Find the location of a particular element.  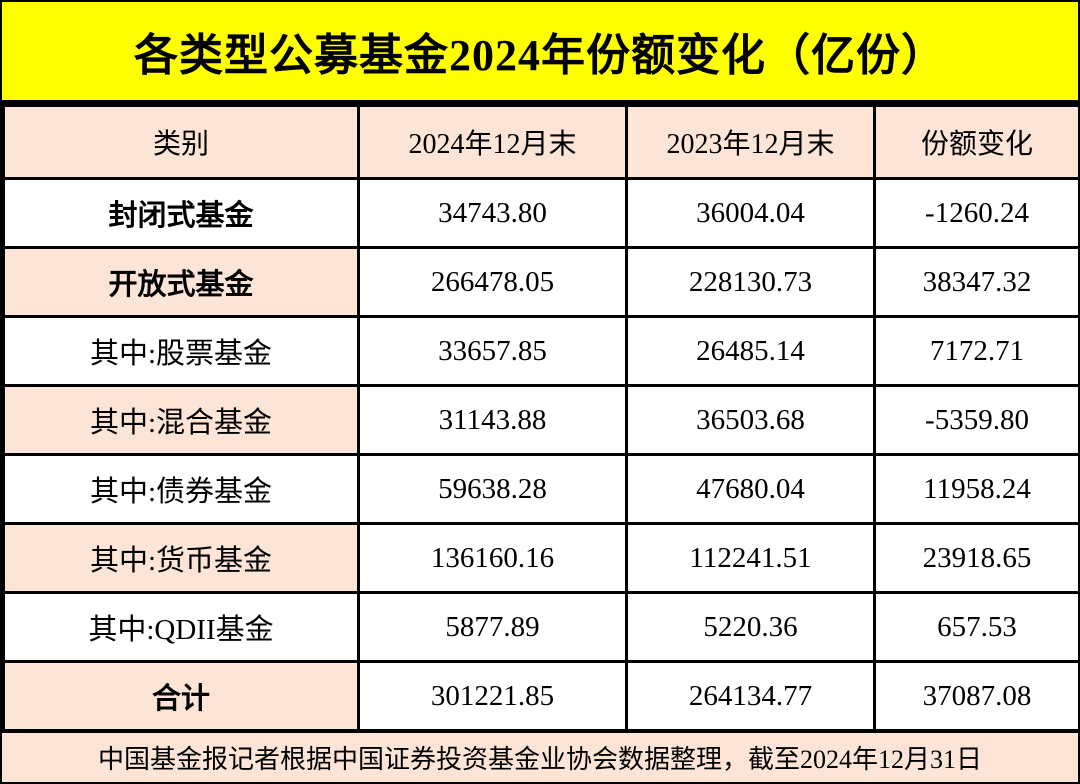

row-label: 其中:混合基金 is located at coordinates (181, 420).